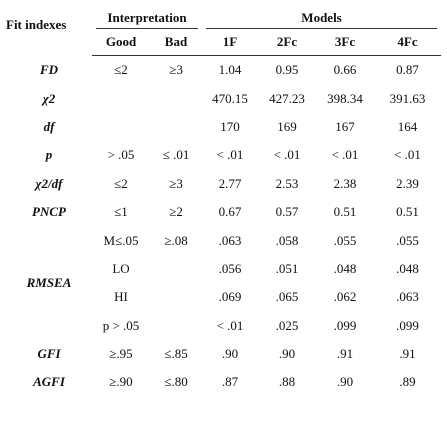 This screenshot has height=436, width=447. I want to click on table-row: p > .05 ≤ .01 < .01 < .01 < .01 < .01, so click(223, 155).